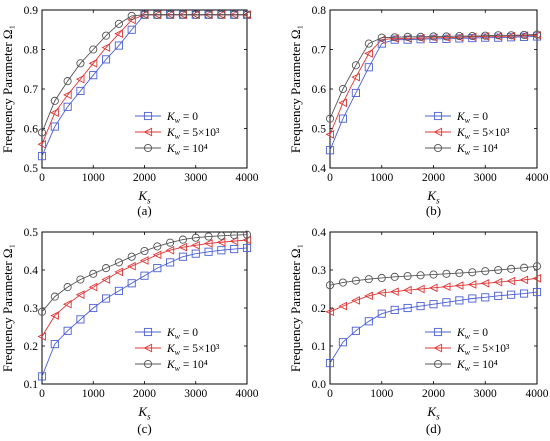  I want to click on plot-frame, so click(144, 308).